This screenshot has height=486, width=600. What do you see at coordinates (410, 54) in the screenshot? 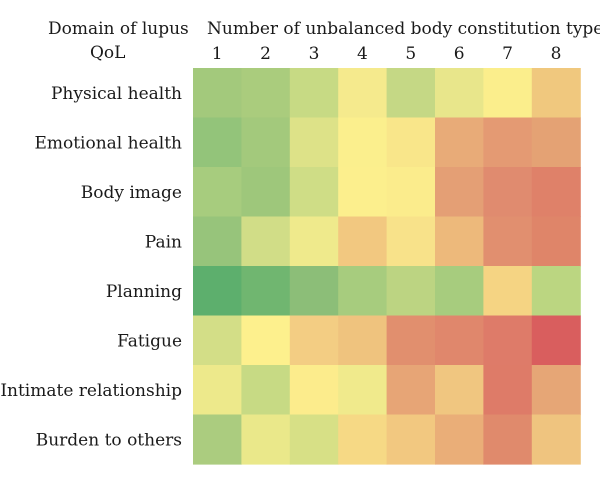
I see `column-label: 5` at bounding box center [410, 54].